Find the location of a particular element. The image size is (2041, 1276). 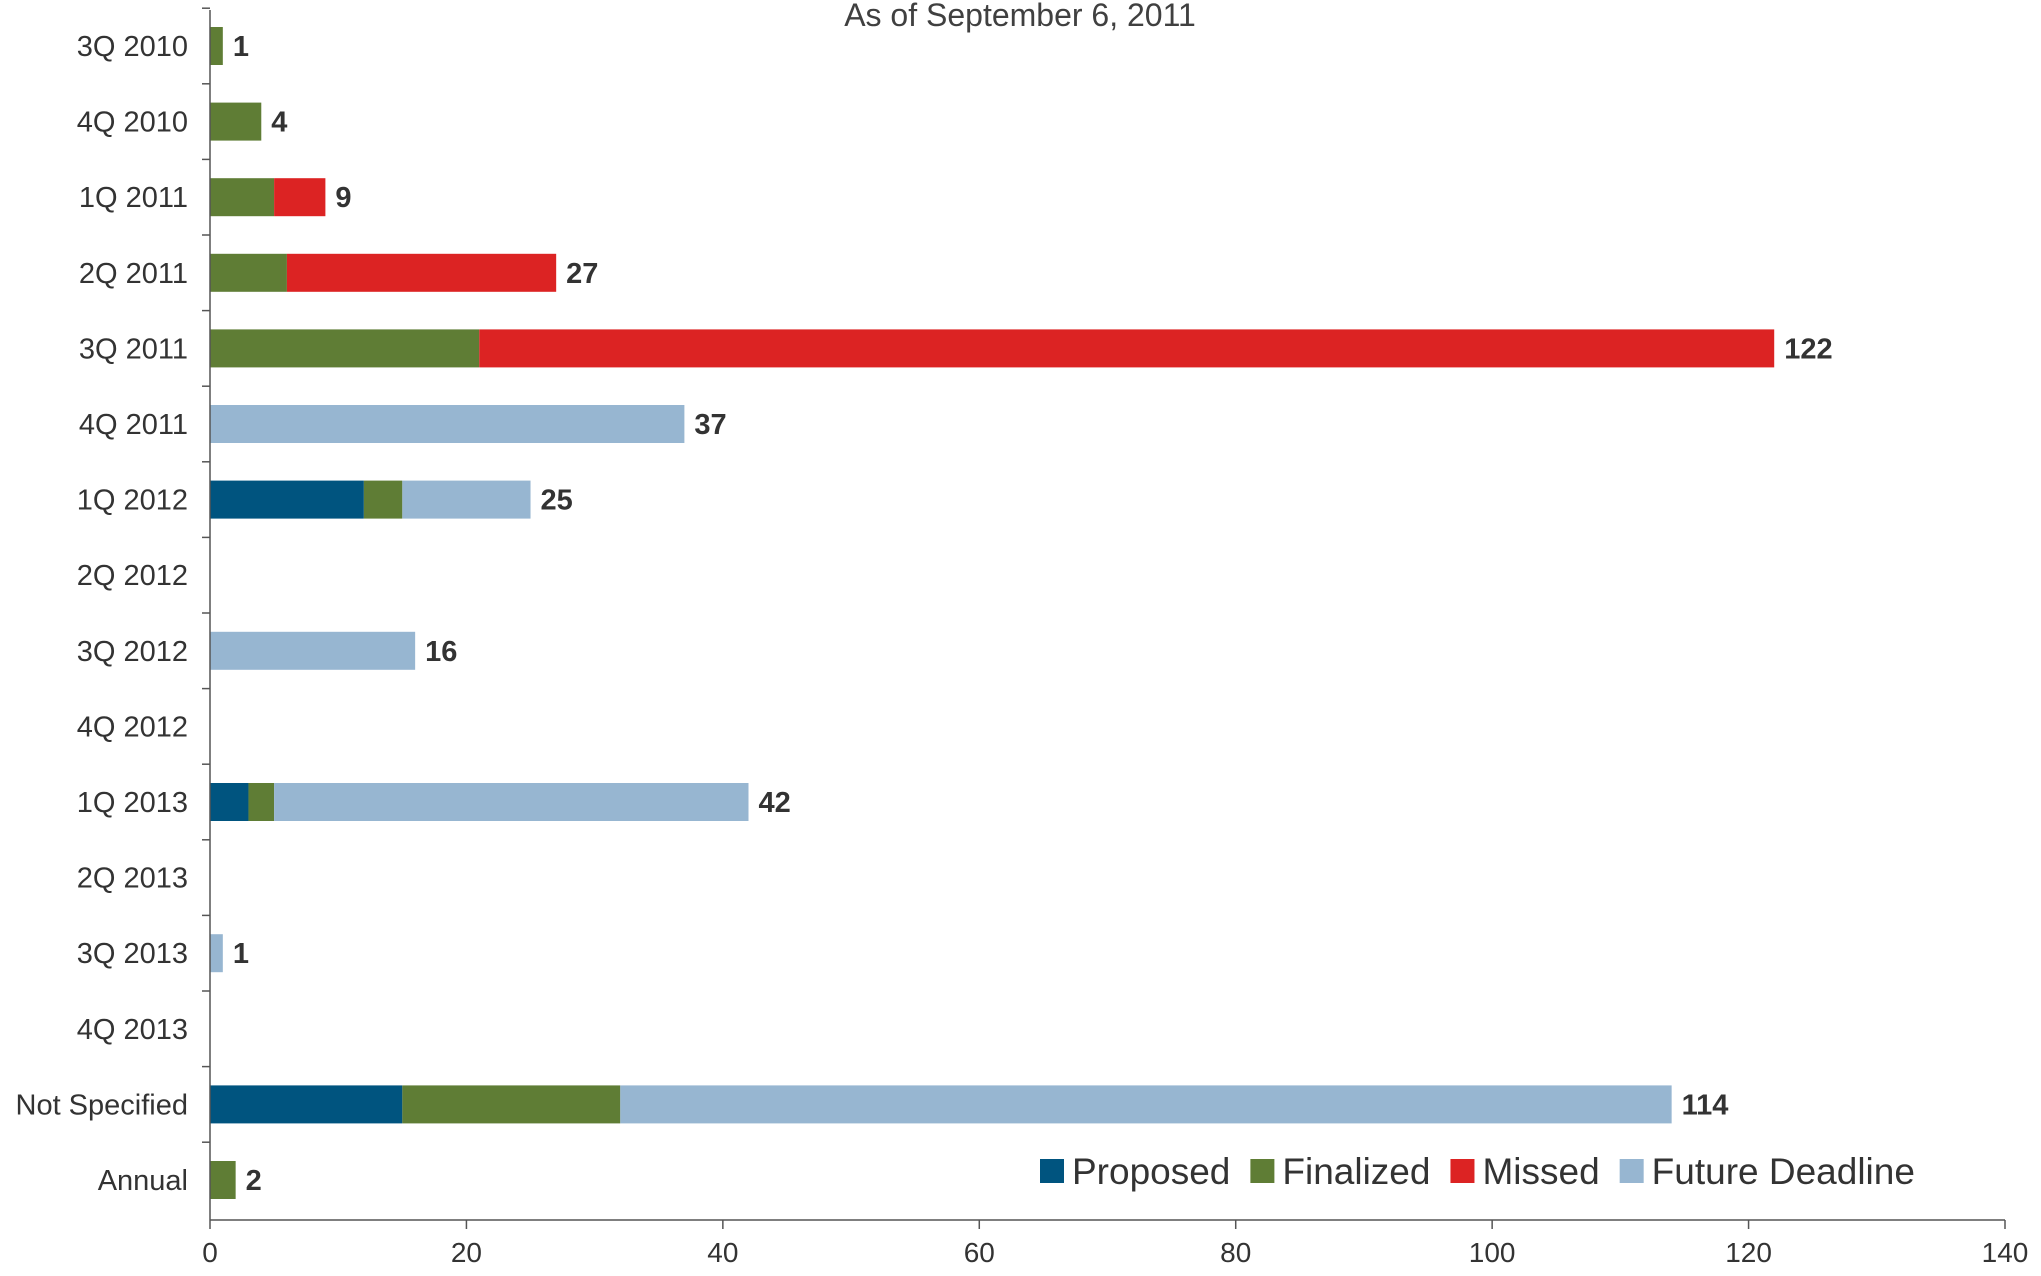

bar-segment-finalized-3q-2010 is located at coordinates (216, 46).